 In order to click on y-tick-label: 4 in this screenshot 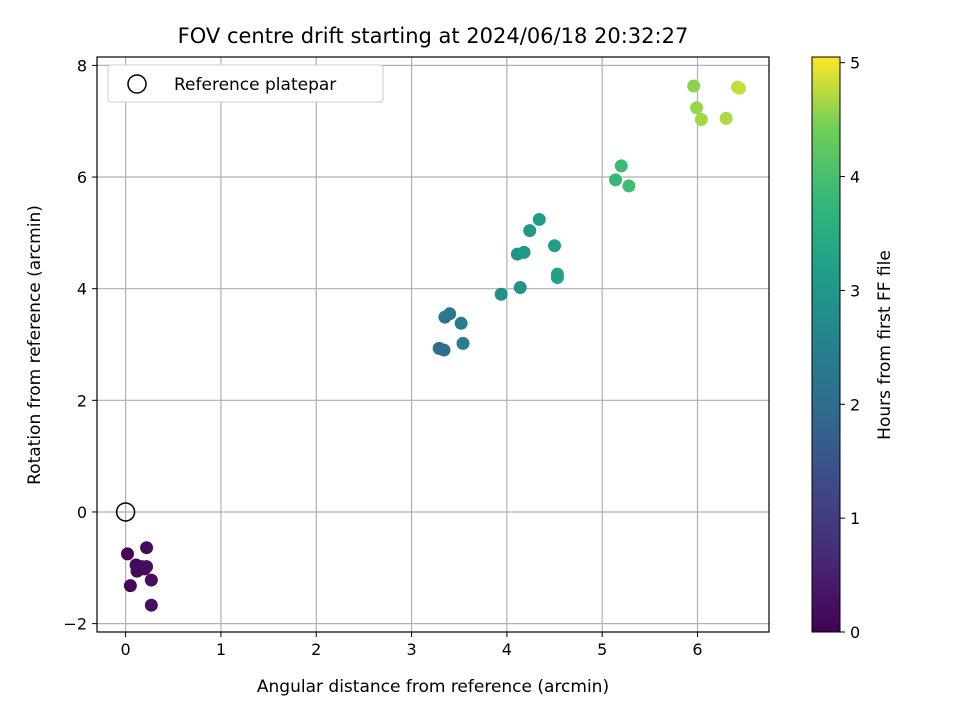, I will do `click(82, 289)`.